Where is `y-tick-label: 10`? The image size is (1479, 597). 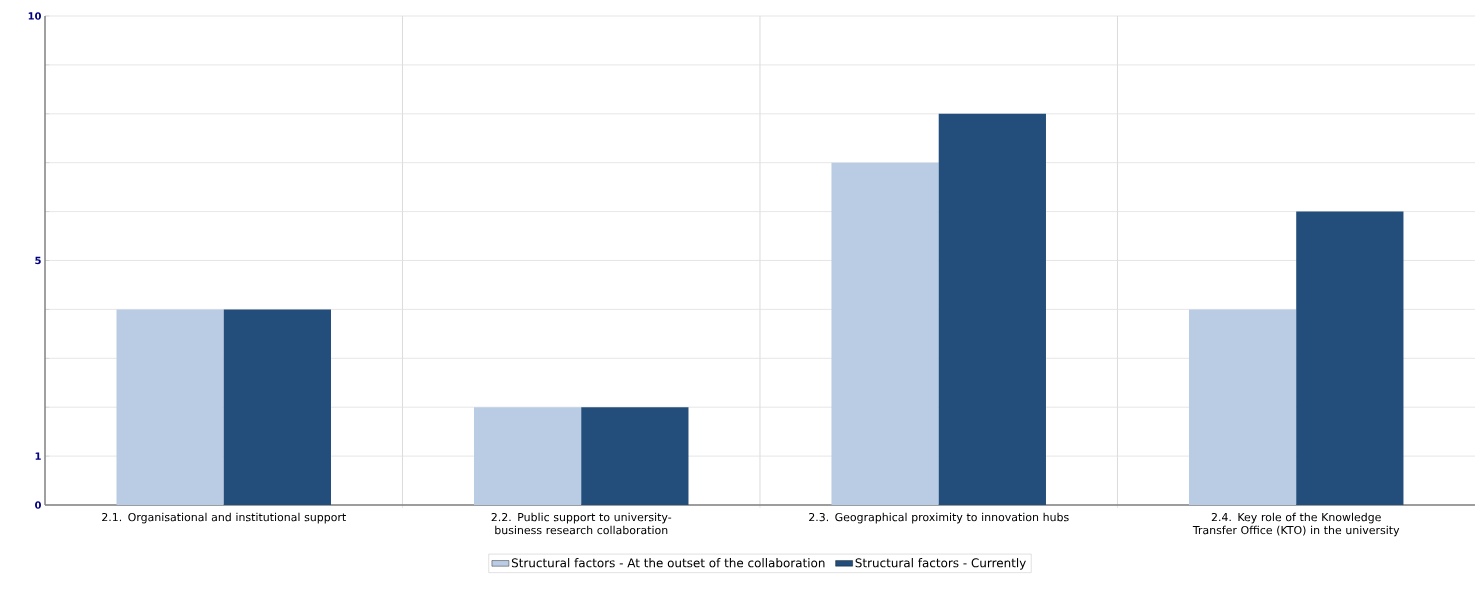
y-tick-label: 10 is located at coordinates (34, 16).